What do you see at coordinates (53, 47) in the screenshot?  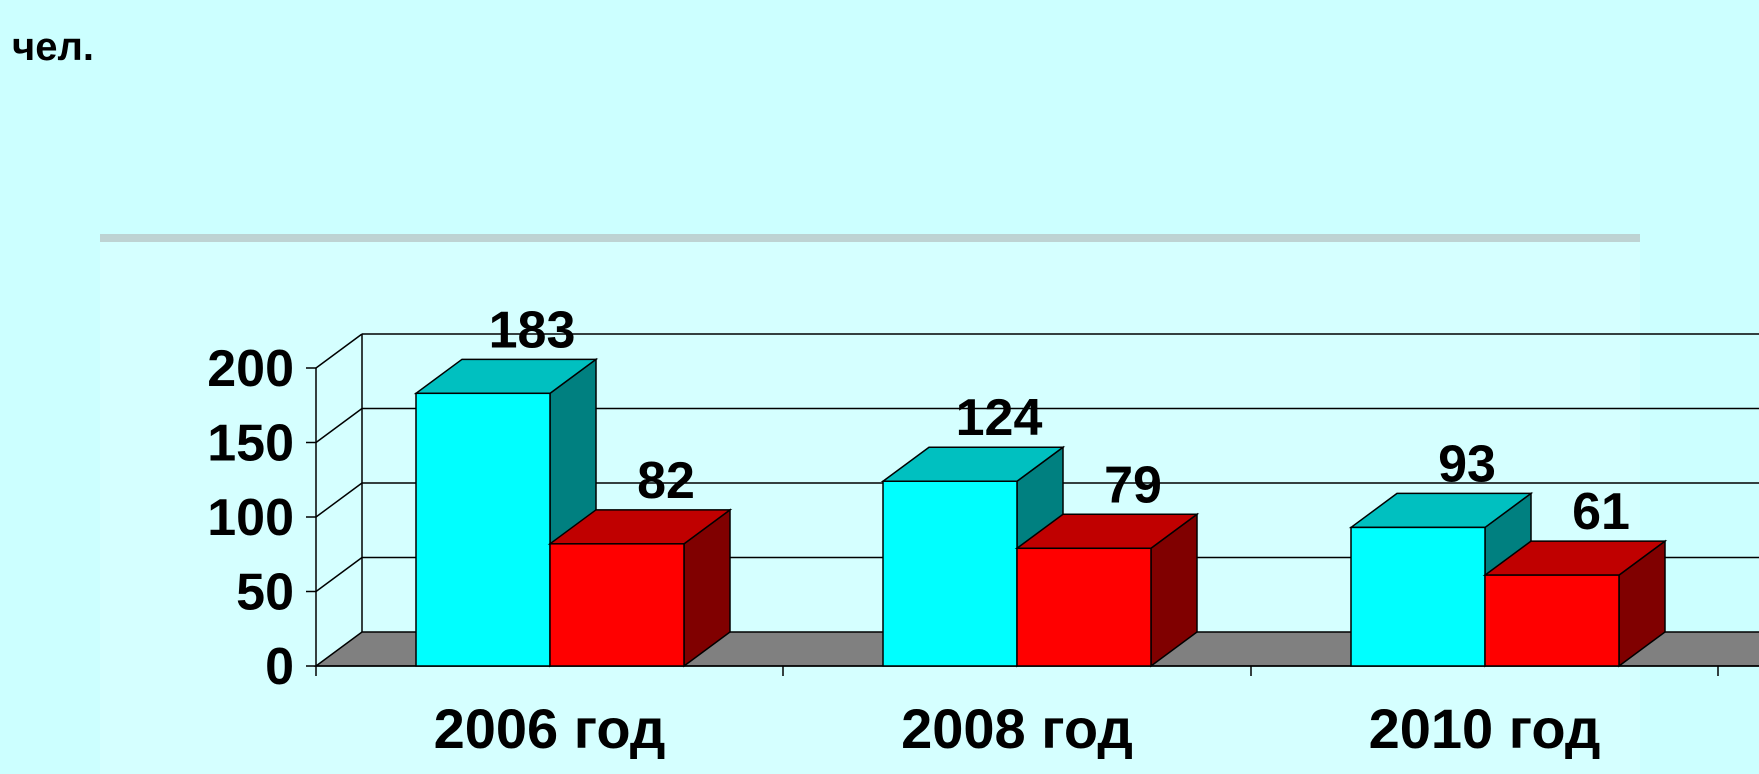 I see `y-axis-unit-label: чел.` at bounding box center [53, 47].